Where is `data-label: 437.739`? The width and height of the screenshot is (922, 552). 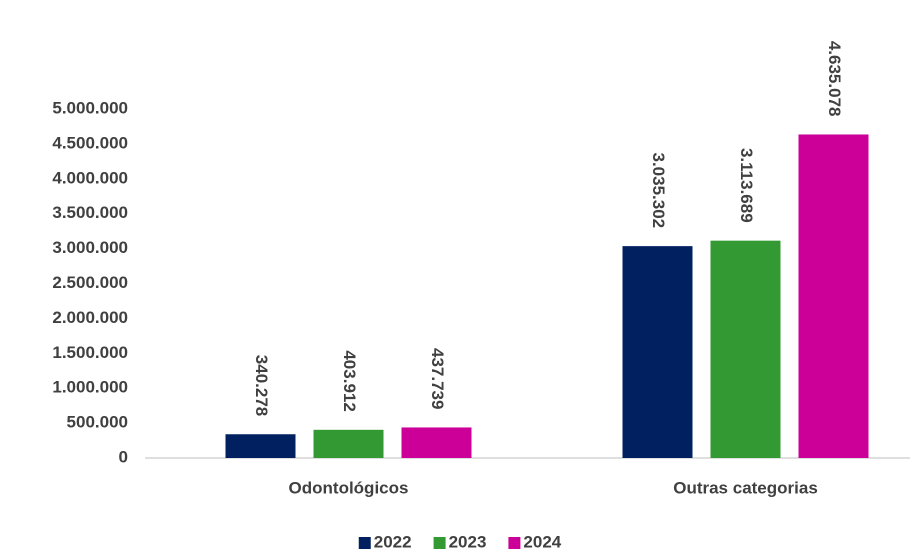
data-label: 437.739 is located at coordinates (437, 378).